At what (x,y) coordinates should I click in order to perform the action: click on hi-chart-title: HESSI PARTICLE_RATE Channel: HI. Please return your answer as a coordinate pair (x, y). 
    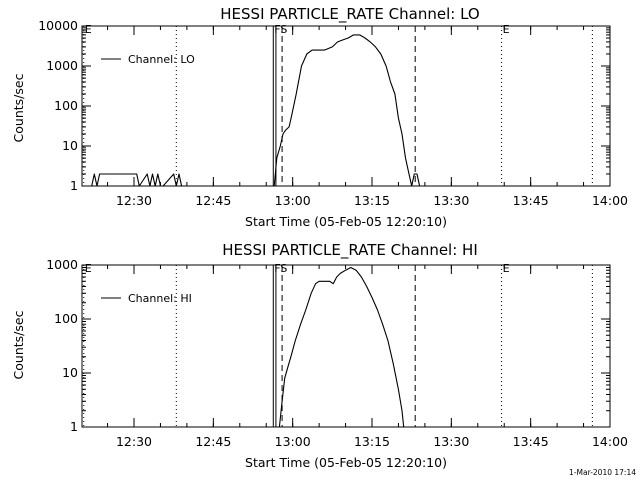
    Looking at the image, I should click on (350, 250).